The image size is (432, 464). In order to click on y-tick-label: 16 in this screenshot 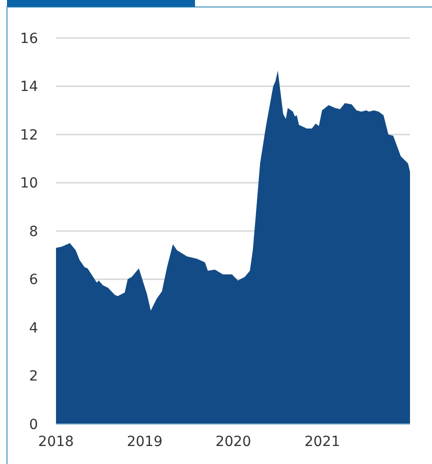, I will do `click(29, 38)`.